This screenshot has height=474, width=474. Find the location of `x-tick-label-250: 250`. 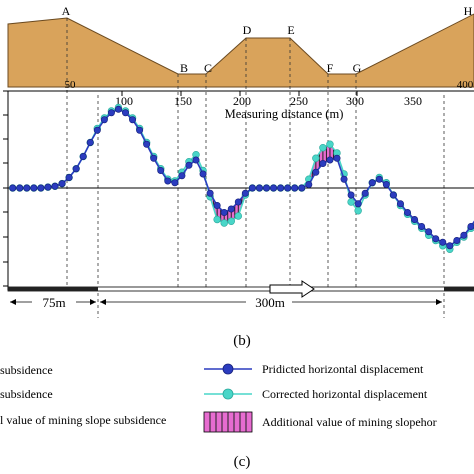

x-tick-label-250: 250 is located at coordinates (299, 101).